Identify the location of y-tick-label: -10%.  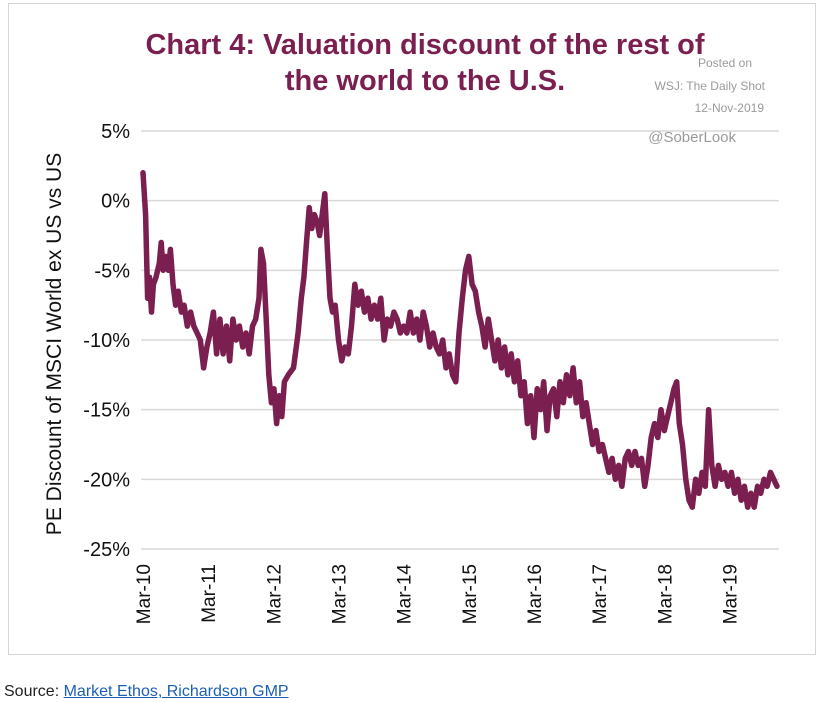
(106, 341).